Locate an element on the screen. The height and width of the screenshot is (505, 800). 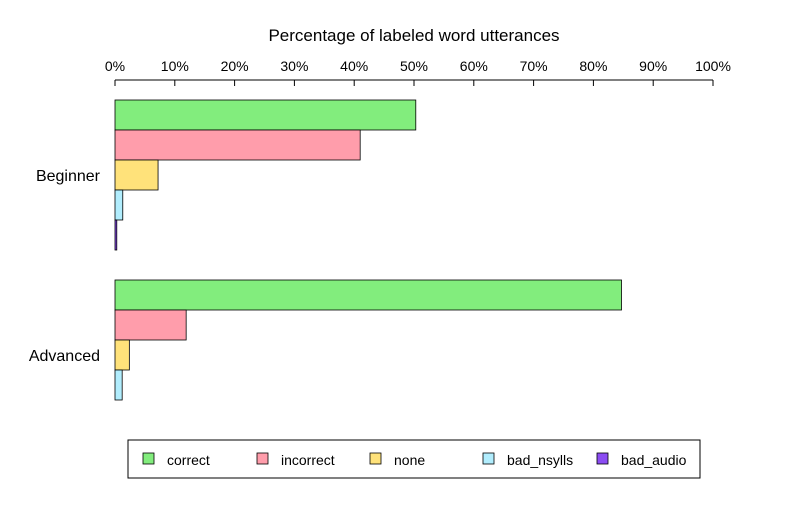
legend-label-bad_audio: bad_audio is located at coordinates (654, 460).